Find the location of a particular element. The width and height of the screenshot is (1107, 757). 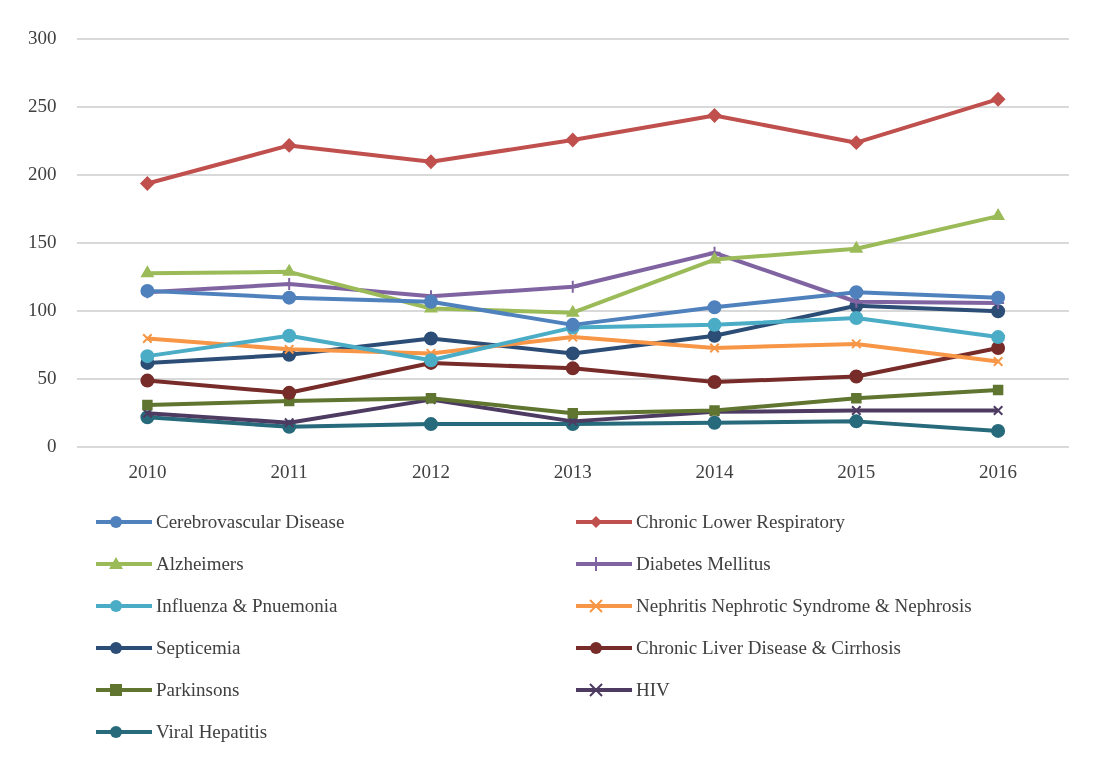

legend-label: HIV is located at coordinates (653, 690).